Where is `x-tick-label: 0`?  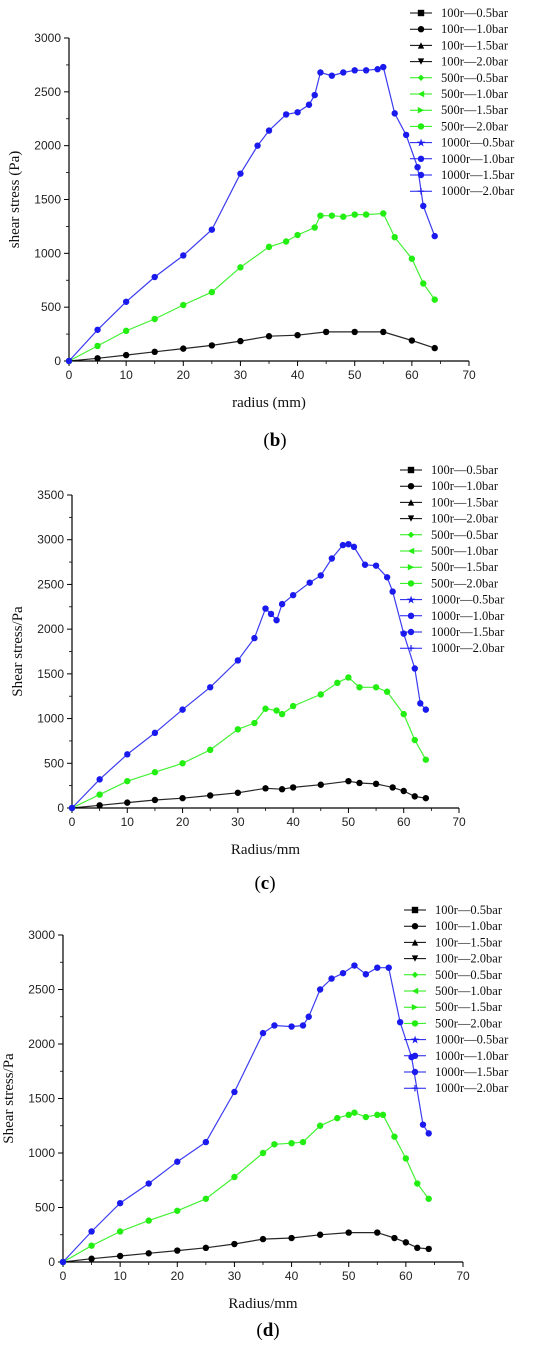
x-tick-label: 0 is located at coordinates (69, 375).